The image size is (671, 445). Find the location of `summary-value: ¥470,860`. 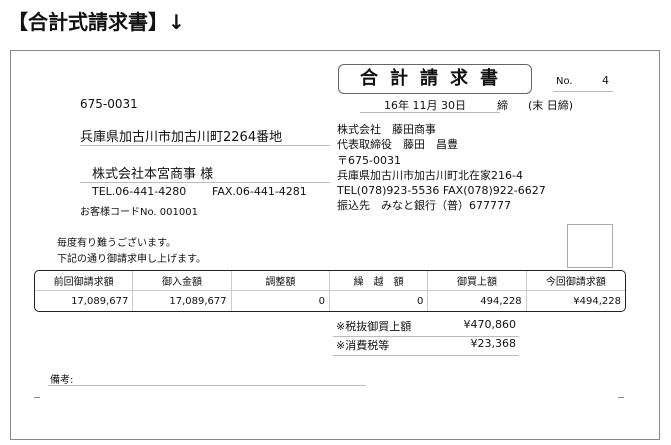

summary-value: ¥470,860 is located at coordinates (490, 324).